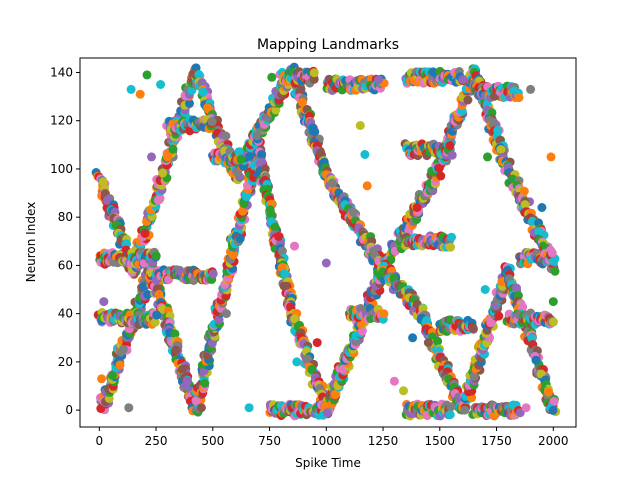  I want to click on x-tick-label: 2000, so click(553, 441).